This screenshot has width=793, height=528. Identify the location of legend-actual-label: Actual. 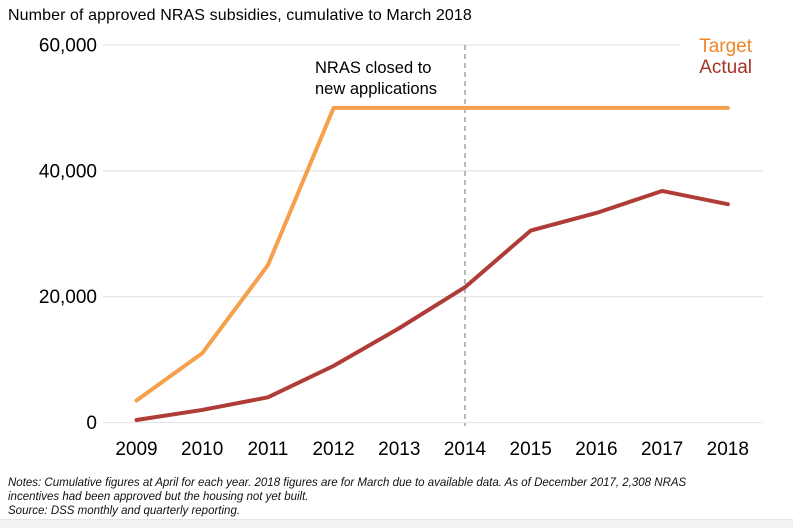
(725, 67).